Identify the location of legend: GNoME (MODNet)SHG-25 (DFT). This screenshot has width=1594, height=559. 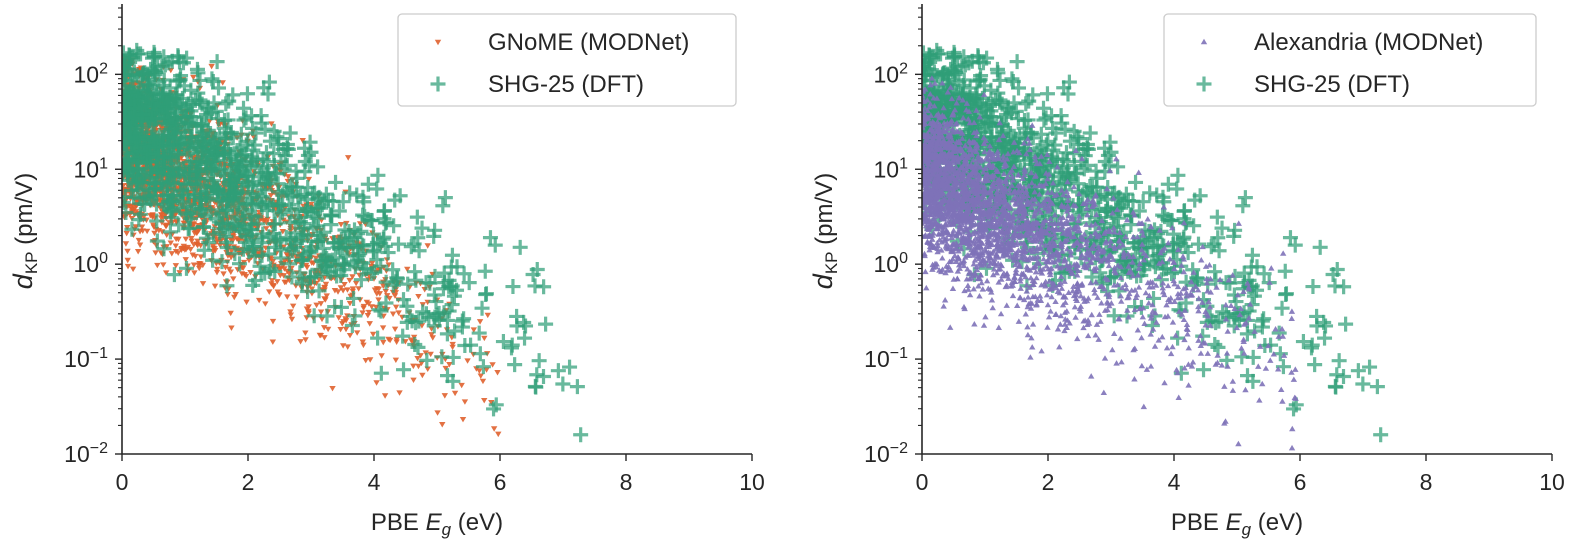
(567, 60).